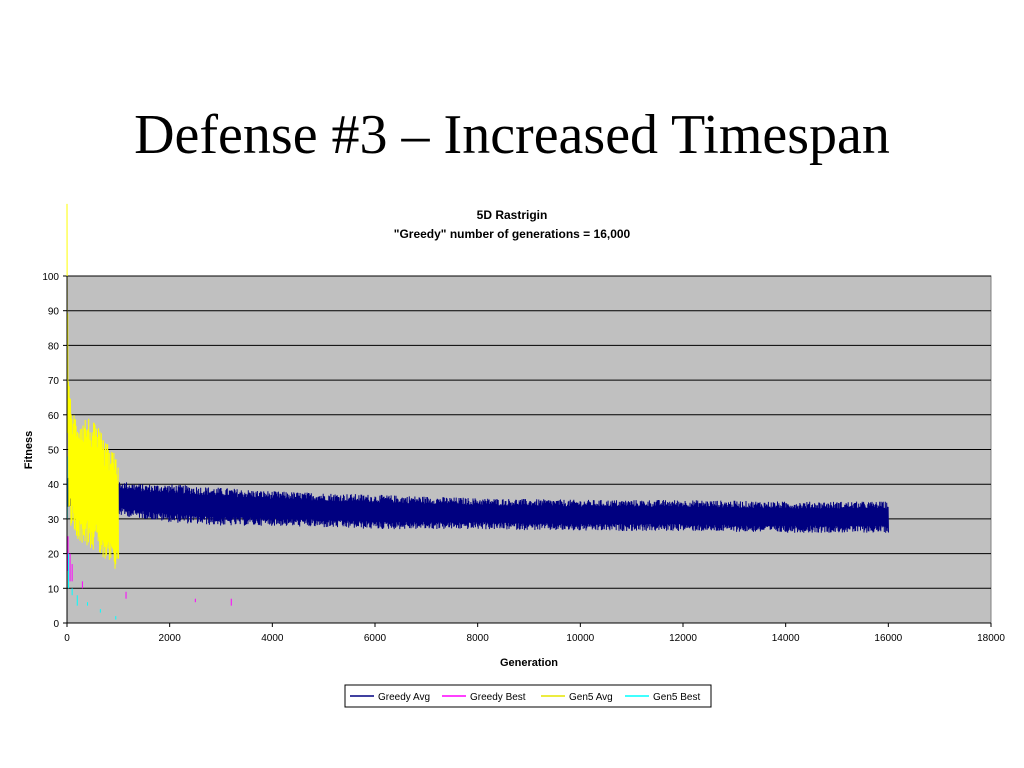 The height and width of the screenshot is (768, 1024). What do you see at coordinates (512, 234) in the screenshot?
I see `chart-subtitle: "Greedy" number of generations = 16,000` at bounding box center [512, 234].